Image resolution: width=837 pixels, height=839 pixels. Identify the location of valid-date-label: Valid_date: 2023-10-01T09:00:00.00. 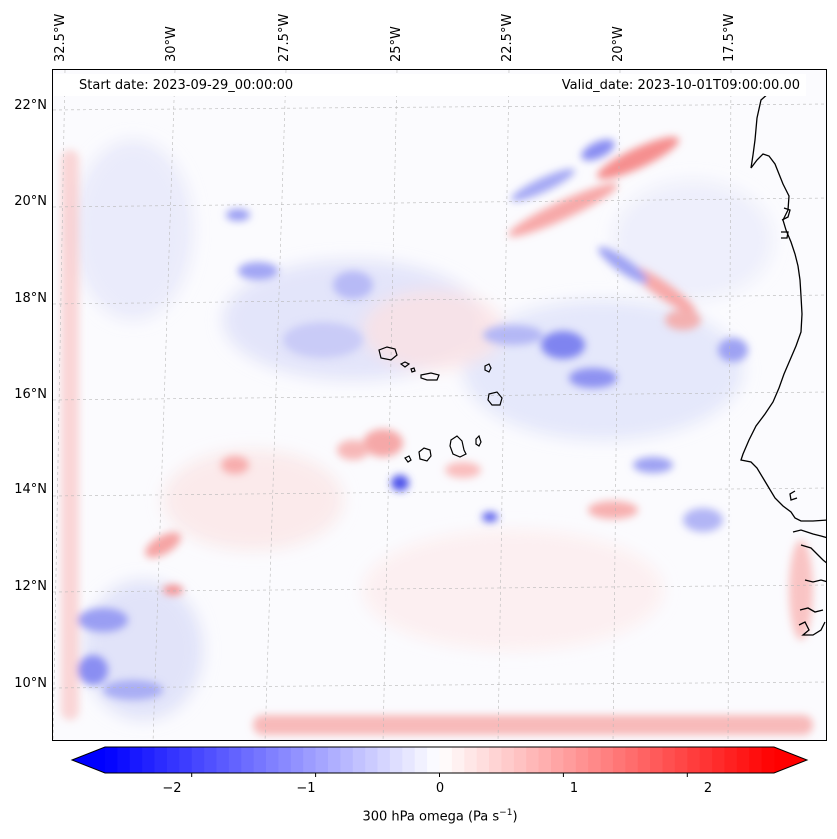
(680, 85).